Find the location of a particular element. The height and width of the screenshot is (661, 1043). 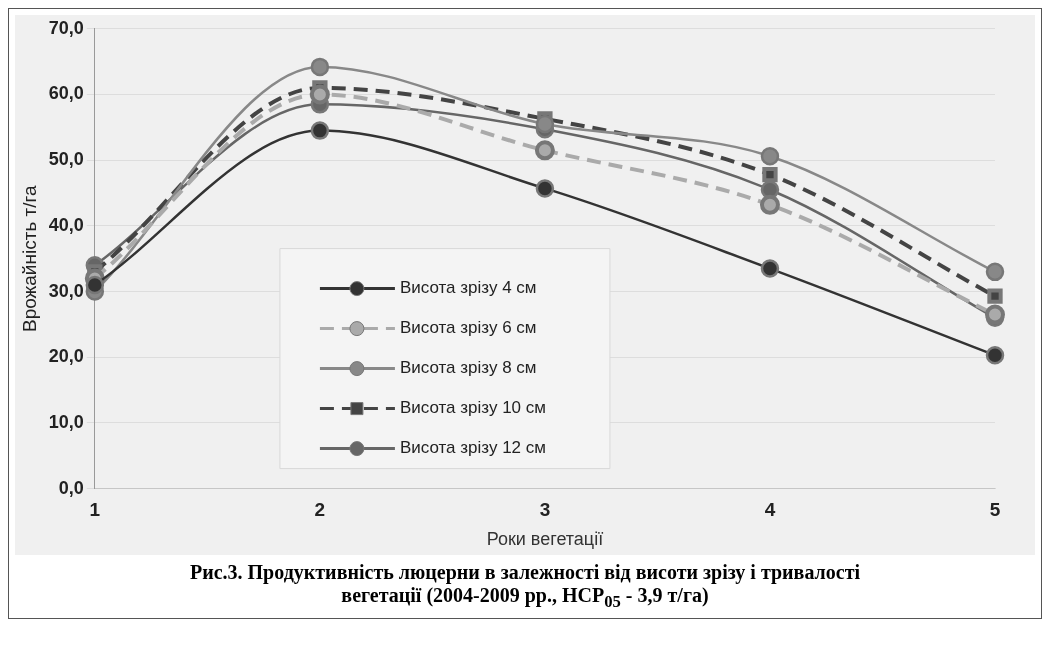

text: Рис.3. Продуктивність люцерни в залежності від висоти зрізу і тривалості вегетації (2004-2009 рр., НСР$_{05}$ - 3,9 т/га) is located at coordinates (525, 586).